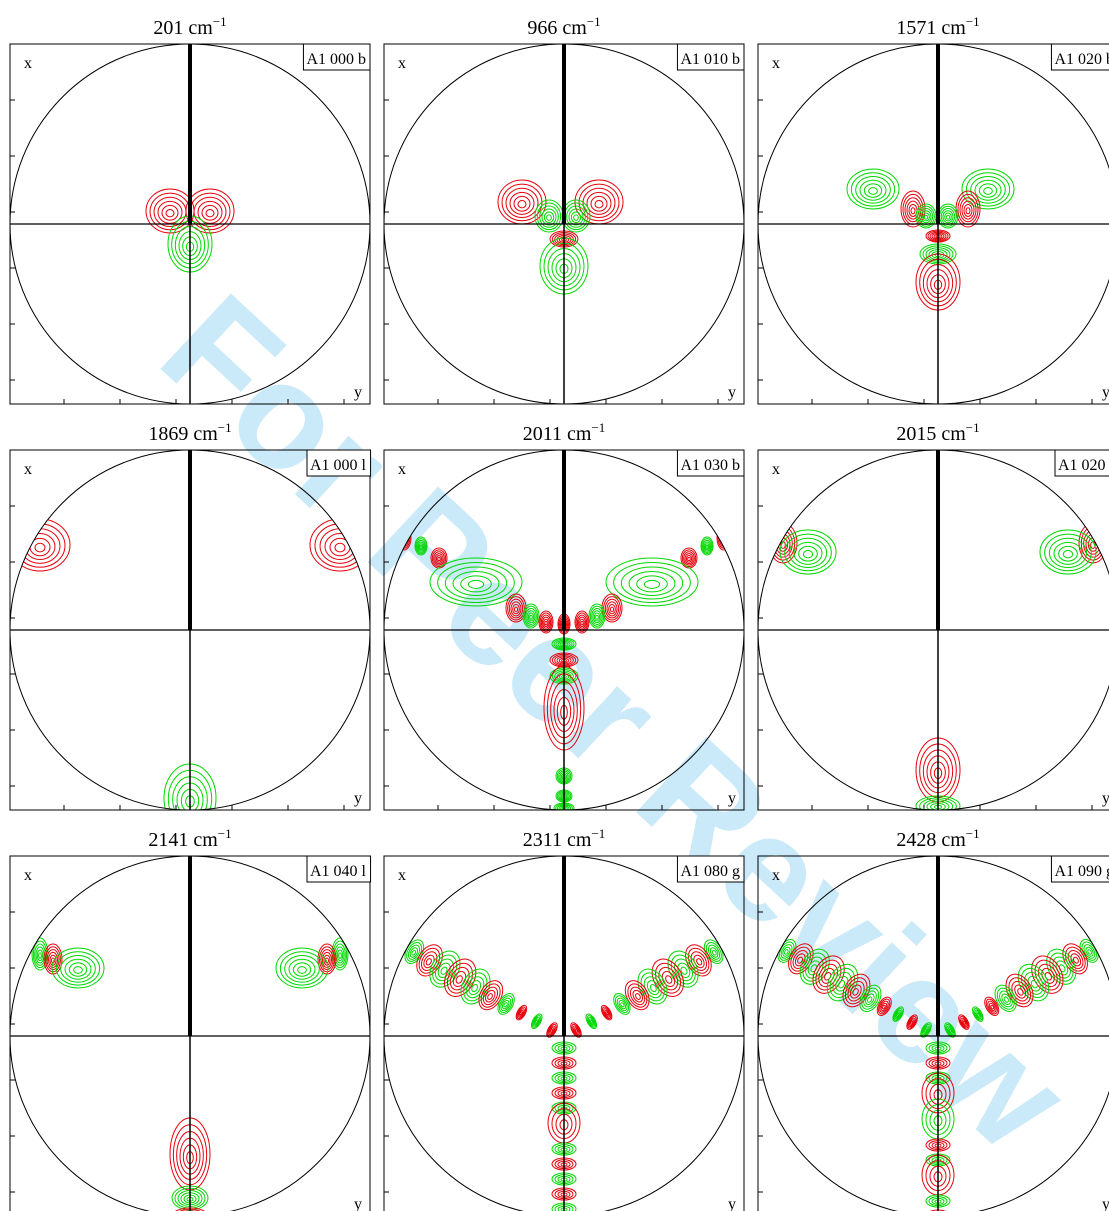 The width and height of the screenshot is (1109, 1211). What do you see at coordinates (183, 840) in the screenshot?
I see `title-text: 2141 cm` at bounding box center [183, 840].